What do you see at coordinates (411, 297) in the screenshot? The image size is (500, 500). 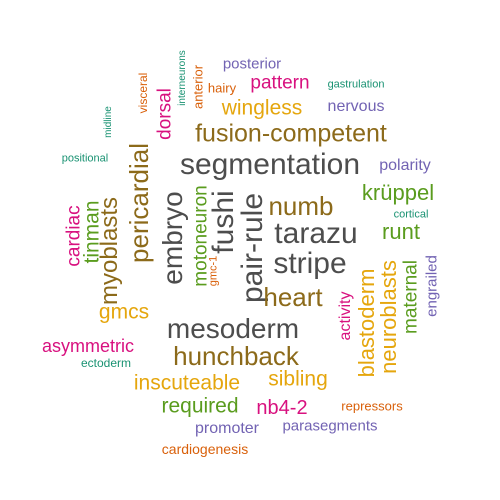 I see `word-maternal: maternal` at bounding box center [411, 297].